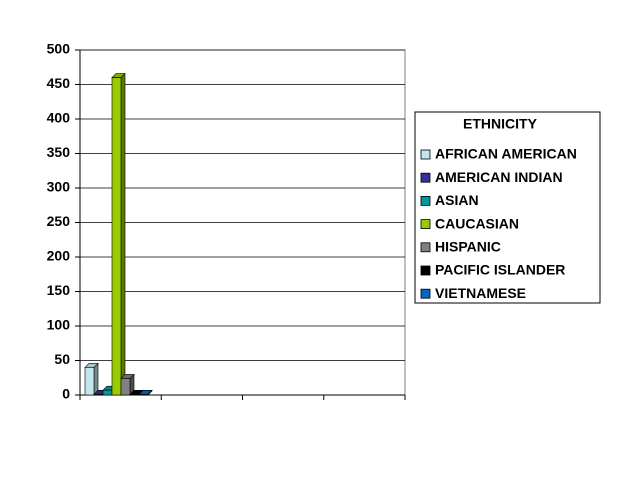 Image resolution: width=638 pixels, height=478 pixels. Describe the element at coordinates (499, 177) in the screenshot. I see `legend-label: AMERICAN INDIAN` at that location.